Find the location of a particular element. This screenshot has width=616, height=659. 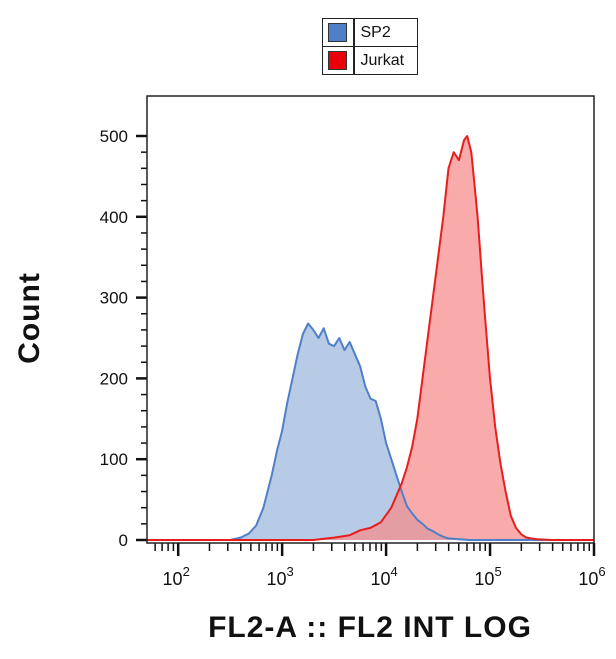

x-tick-label-2: 10² is located at coordinates (176, 576).